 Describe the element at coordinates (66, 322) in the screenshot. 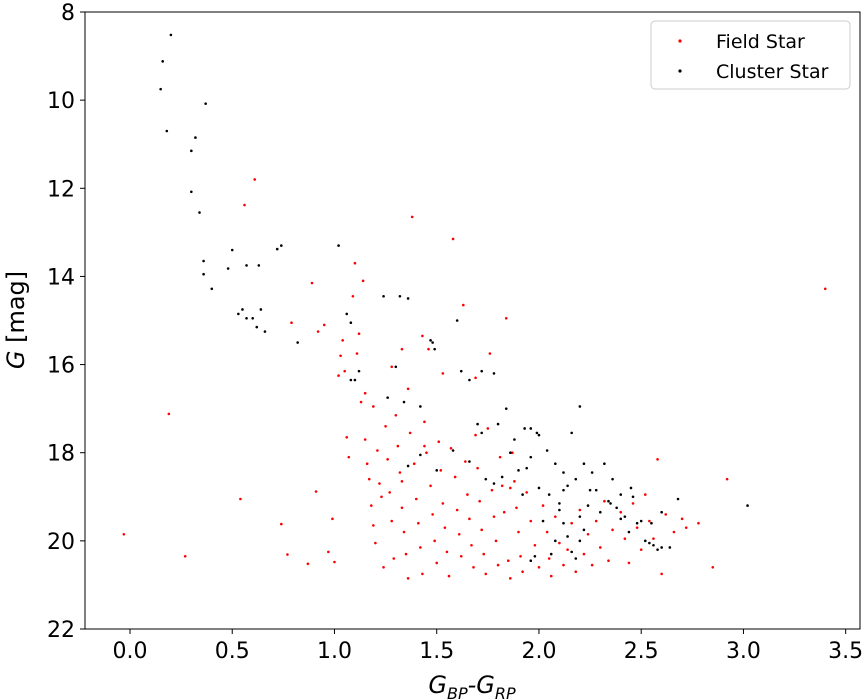

I see `y-axis: 8 10 12 14 16 18 20 22` at that location.